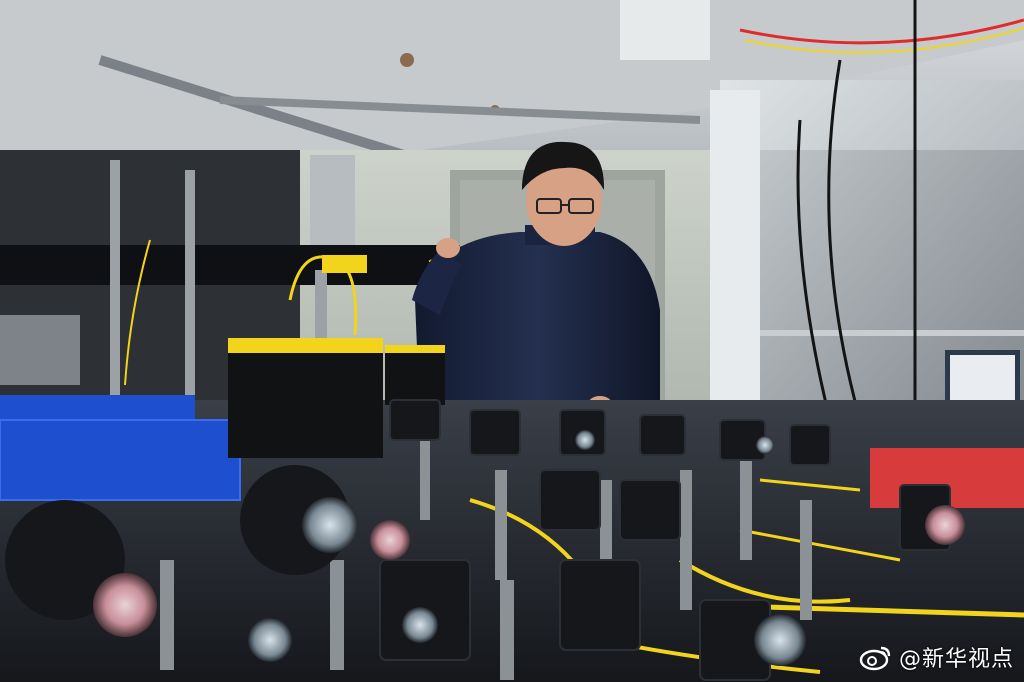 The width and height of the screenshot is (1024, 682). Describe the element at coordinates (230, 265) in the screenshot. I see `rack-shelf` at that location.